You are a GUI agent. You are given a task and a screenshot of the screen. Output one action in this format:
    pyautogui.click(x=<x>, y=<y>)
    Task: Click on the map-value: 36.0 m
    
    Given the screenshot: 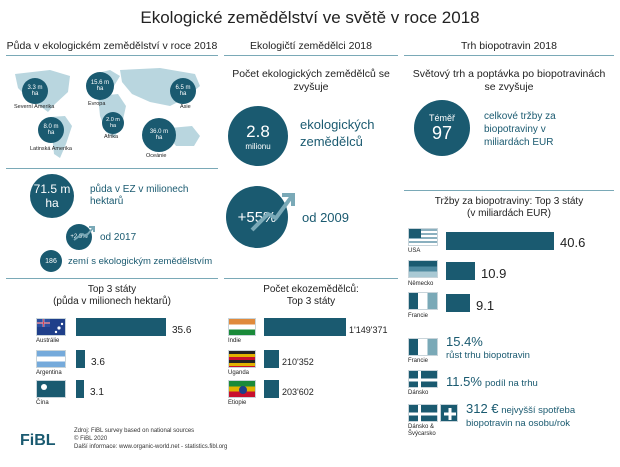 What is the action you would take?
    pyautogui.click(x=159, y=132)
    